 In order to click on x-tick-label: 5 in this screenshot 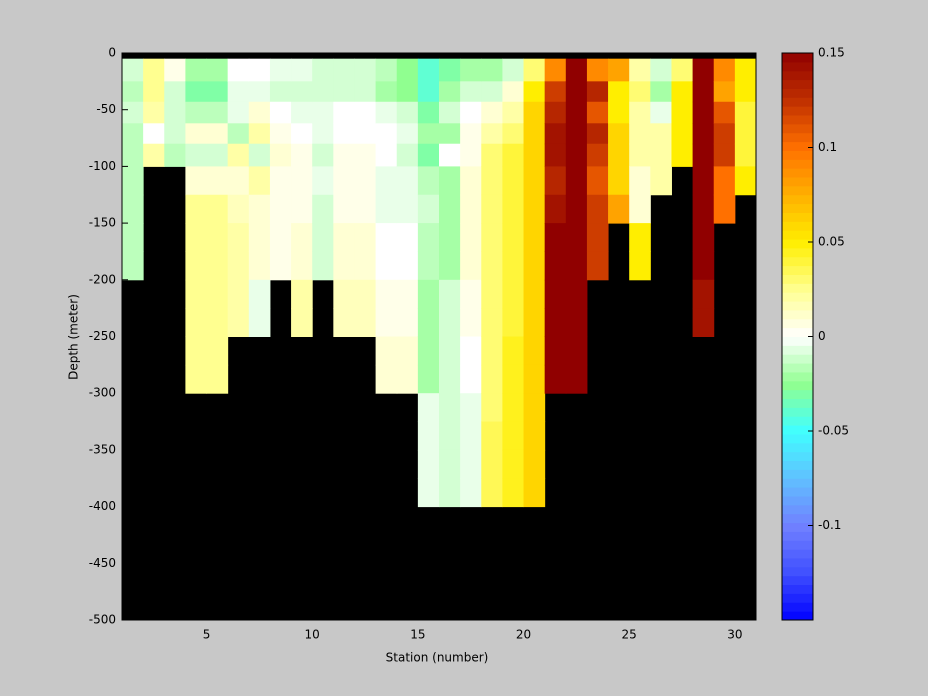, I will do `click(207, 635)`.